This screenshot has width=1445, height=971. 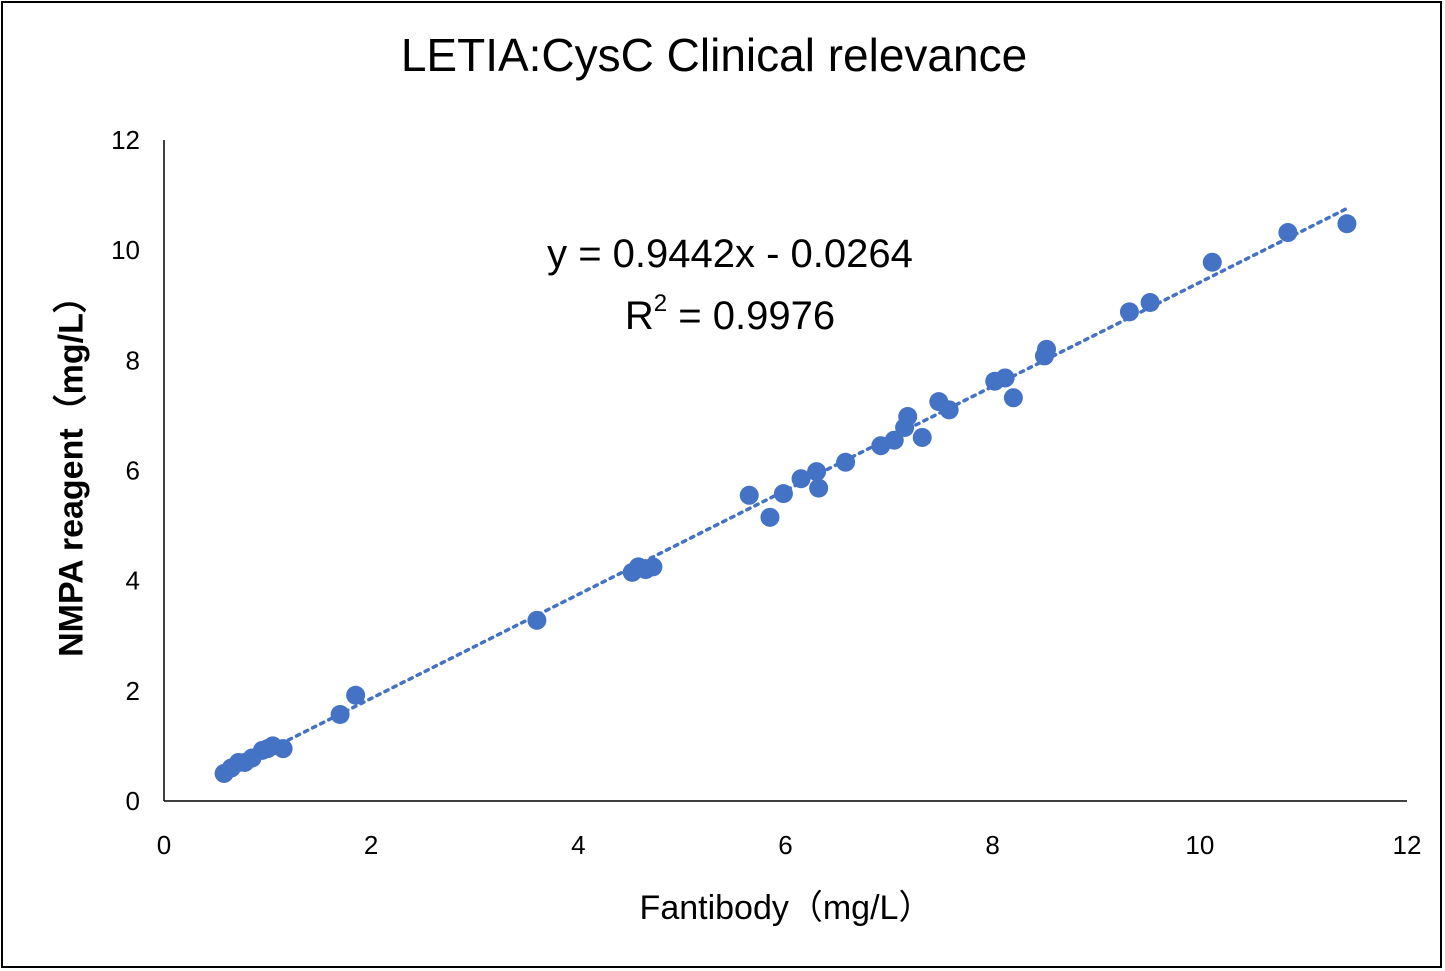 I want to click on x-tick-label: 12, so click(x=1407, y=845).